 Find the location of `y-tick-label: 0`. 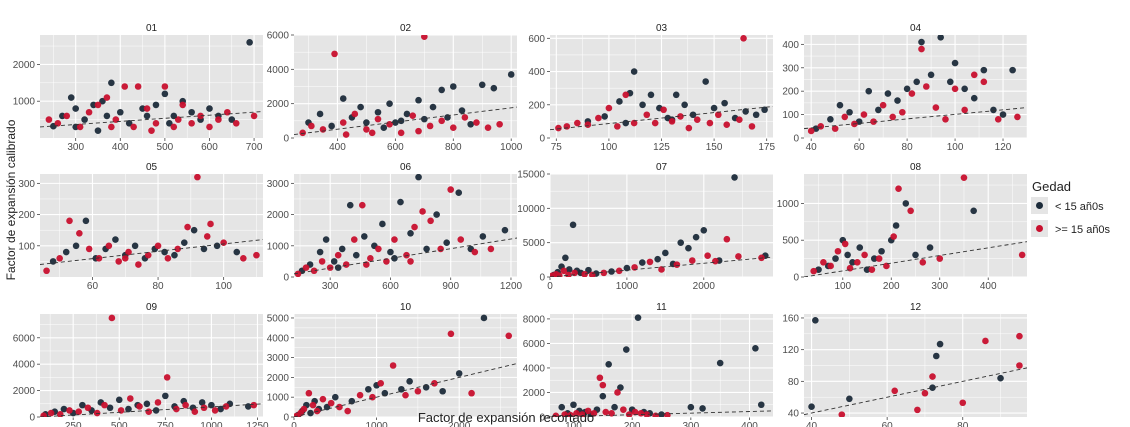

y-tick-label: 0 is located at coordinates (796, 278).